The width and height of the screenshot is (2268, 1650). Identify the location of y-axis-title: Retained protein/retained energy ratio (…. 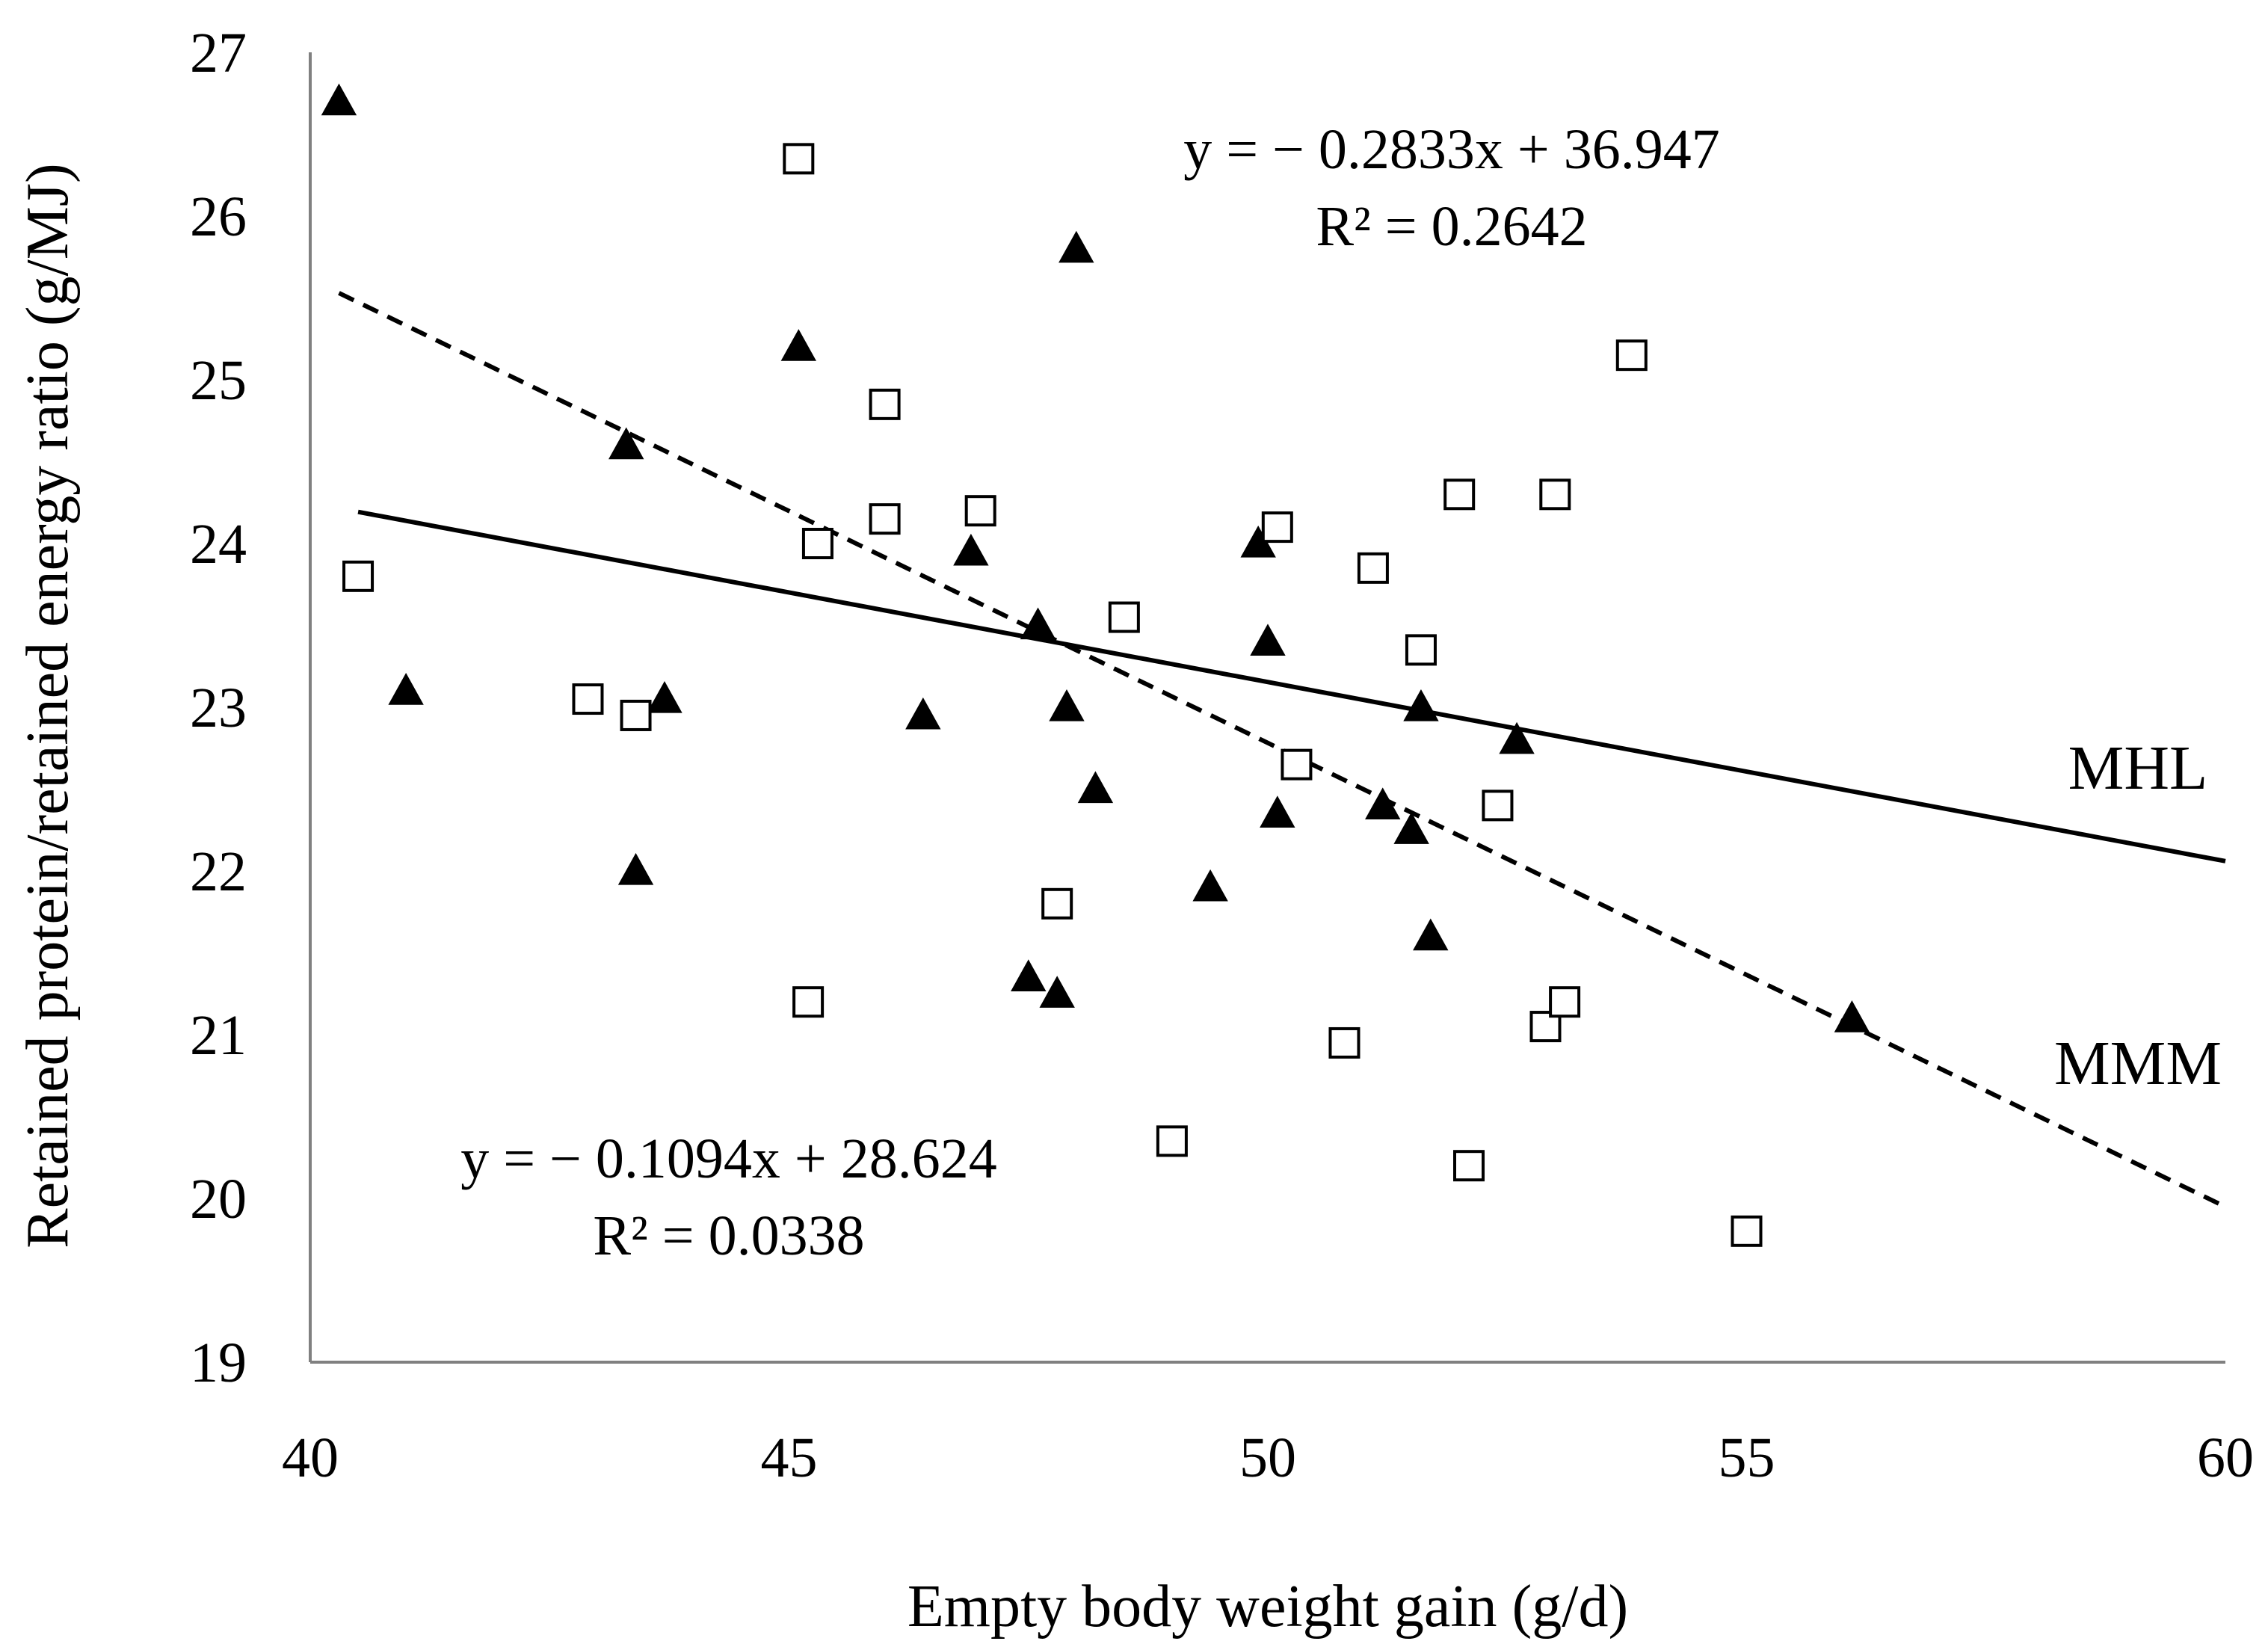
(48, 705).